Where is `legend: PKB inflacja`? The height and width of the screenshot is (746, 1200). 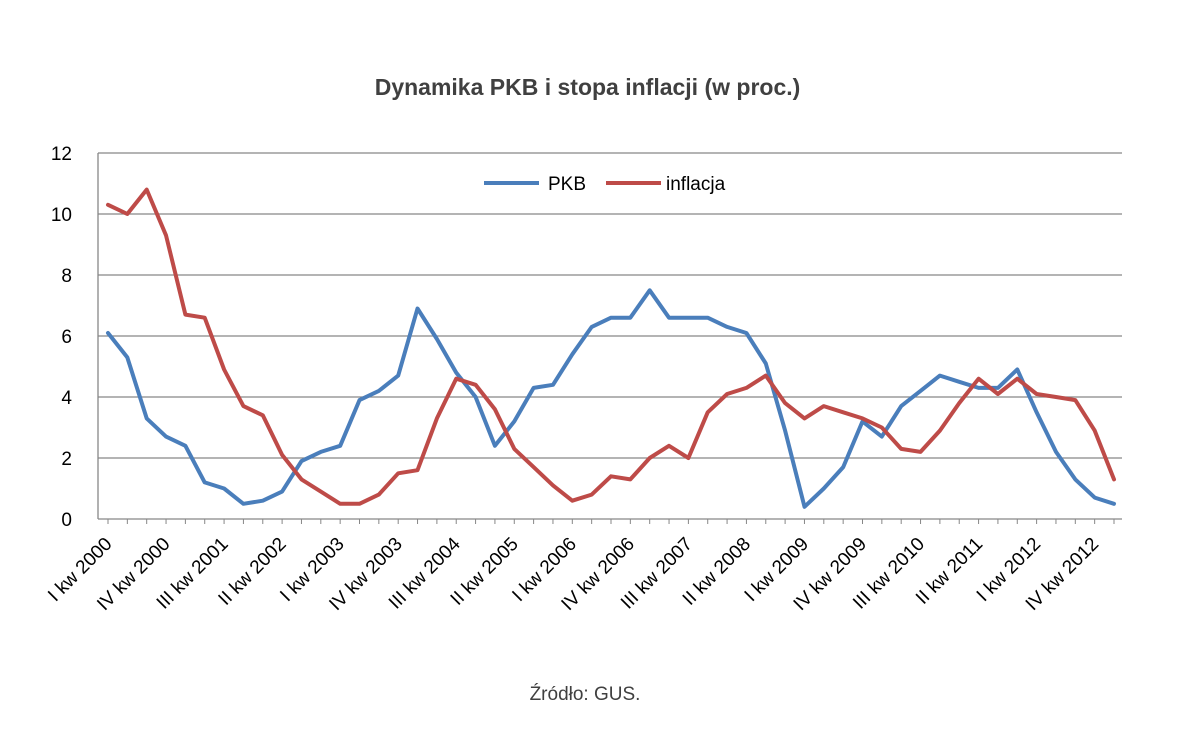 legend: PKB inflacja is located at coordinates (605, 184).